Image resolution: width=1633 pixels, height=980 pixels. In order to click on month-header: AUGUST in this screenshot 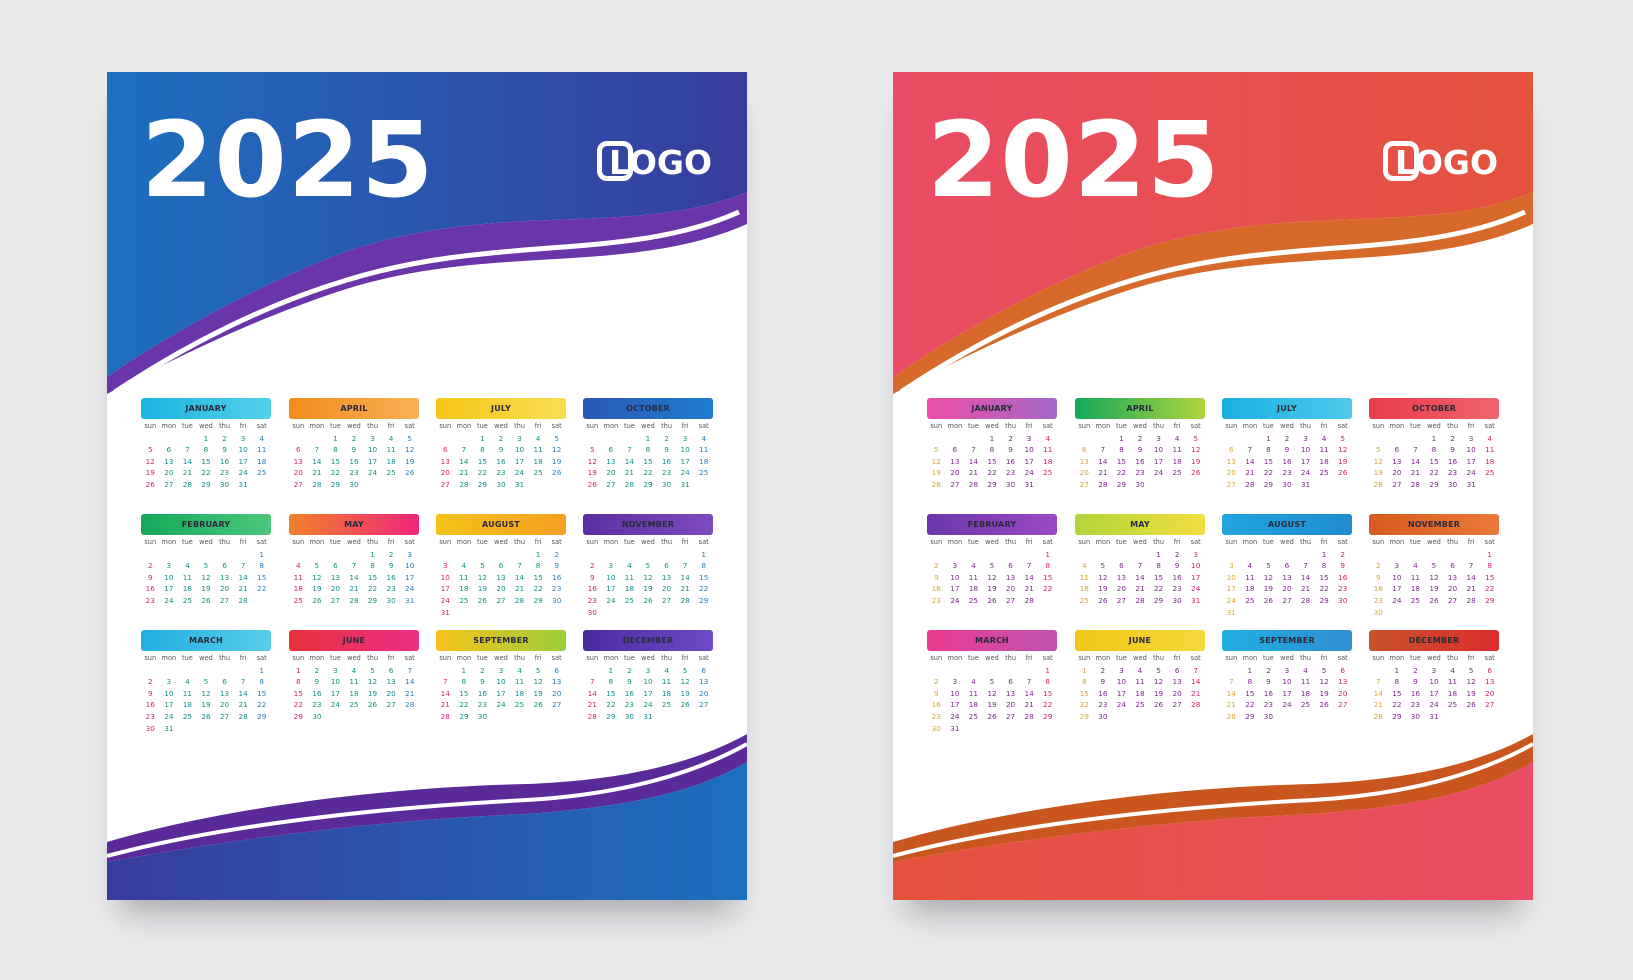, I will do `click(1287, 524)`.